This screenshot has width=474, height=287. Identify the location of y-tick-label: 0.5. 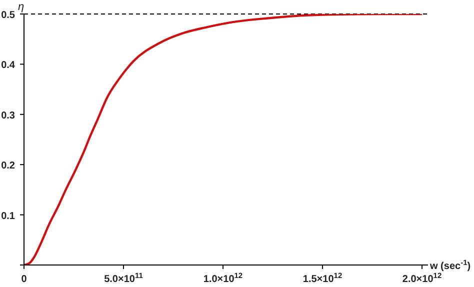
(8, 15).